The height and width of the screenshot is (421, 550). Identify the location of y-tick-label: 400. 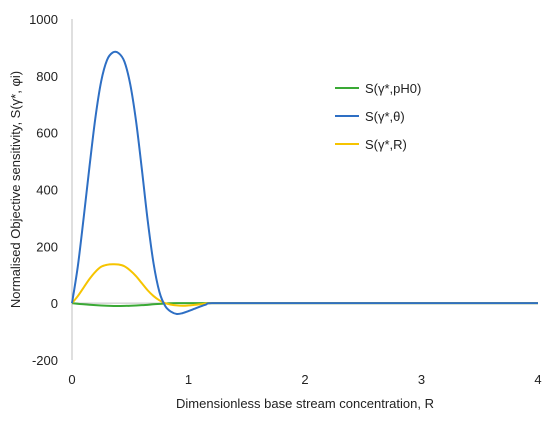
(47, 190).